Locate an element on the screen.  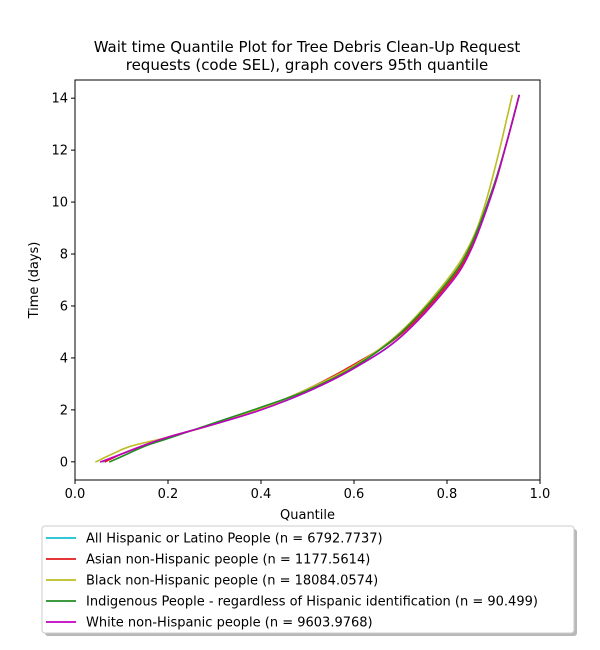
x-tick-label: 0.4 is located at coordinates (261, 494).